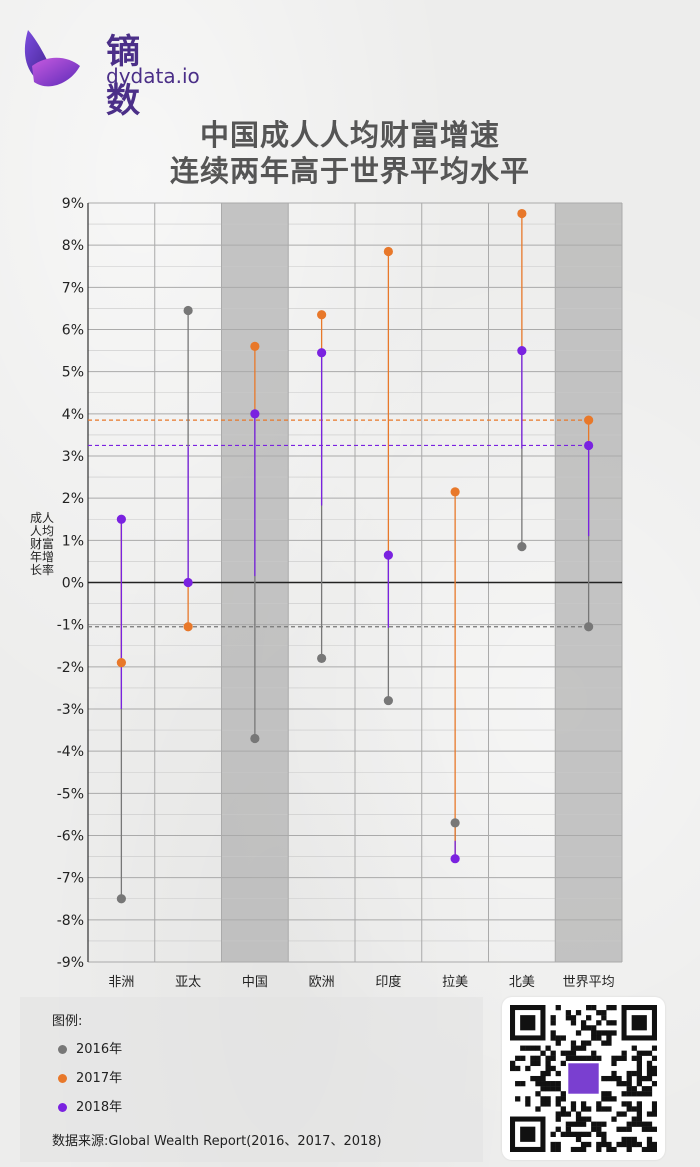  What do you see at coordinates (528, 1134) in the screenshot?
I see `qr-finder-inner` at bounding box center [528, 1134].